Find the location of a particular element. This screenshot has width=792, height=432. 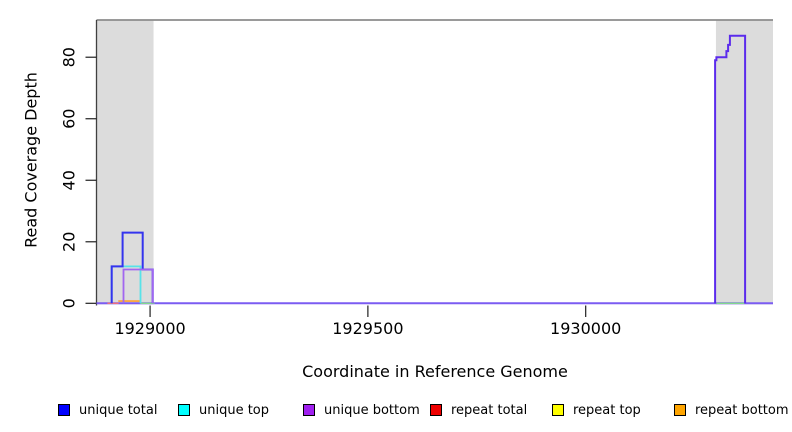

legend-label: repeat bottom is located at coordinates (742, 410).